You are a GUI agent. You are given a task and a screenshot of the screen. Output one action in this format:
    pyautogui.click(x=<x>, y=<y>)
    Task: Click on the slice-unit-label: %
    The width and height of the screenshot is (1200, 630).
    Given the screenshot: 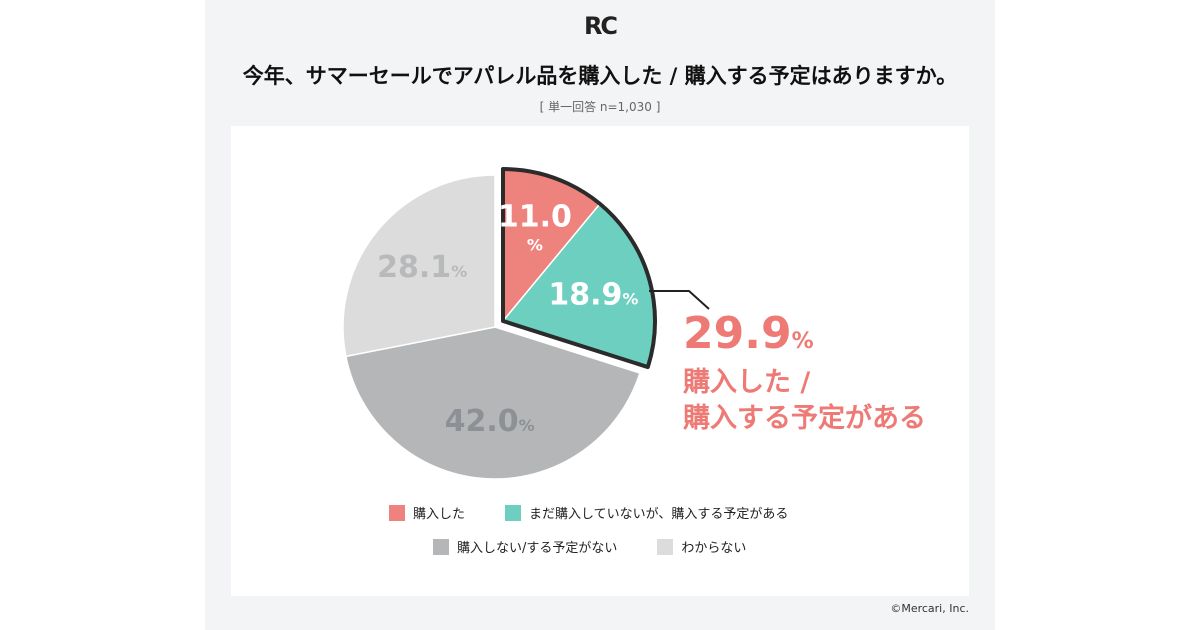 What is the action you would take?
    pyautogui.click(x=535, y=244)
    